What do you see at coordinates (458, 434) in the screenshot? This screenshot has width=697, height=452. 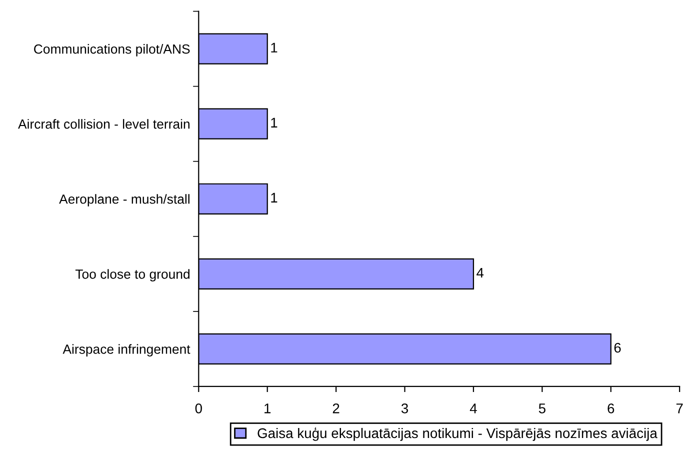 I see `legend-label: Gaisa kuģu ekspluatācijas notikumi - Vispārējās nozīmes aviācija` at bounding box center [458, 434].